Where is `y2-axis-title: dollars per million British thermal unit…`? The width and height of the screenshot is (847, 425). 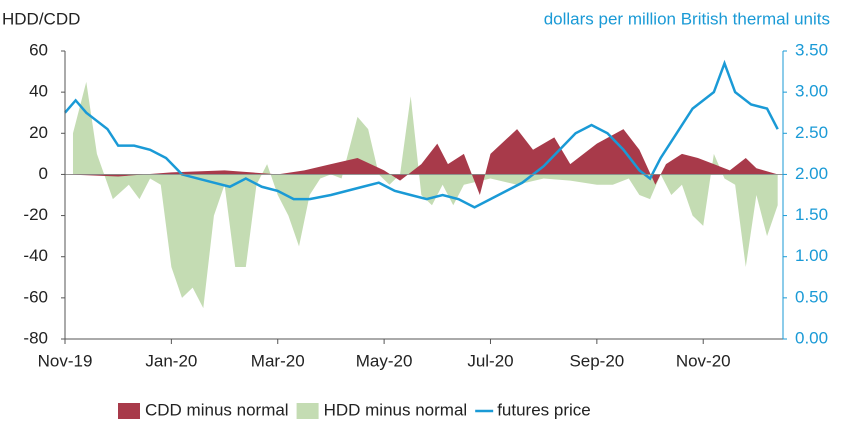
y2-axis-title: dollars per million British thermal unit… is located at coordinates (687, 18).